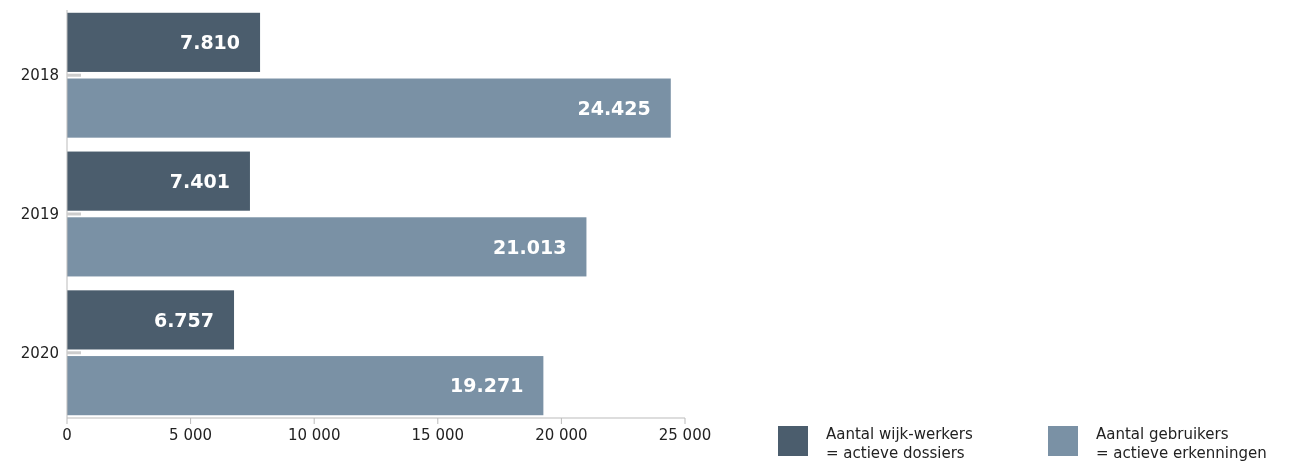  What do you see at coordinates (39, 353) in the screenshot?
I see `y-tick-label: 2020` at bounding box center [39, 353].